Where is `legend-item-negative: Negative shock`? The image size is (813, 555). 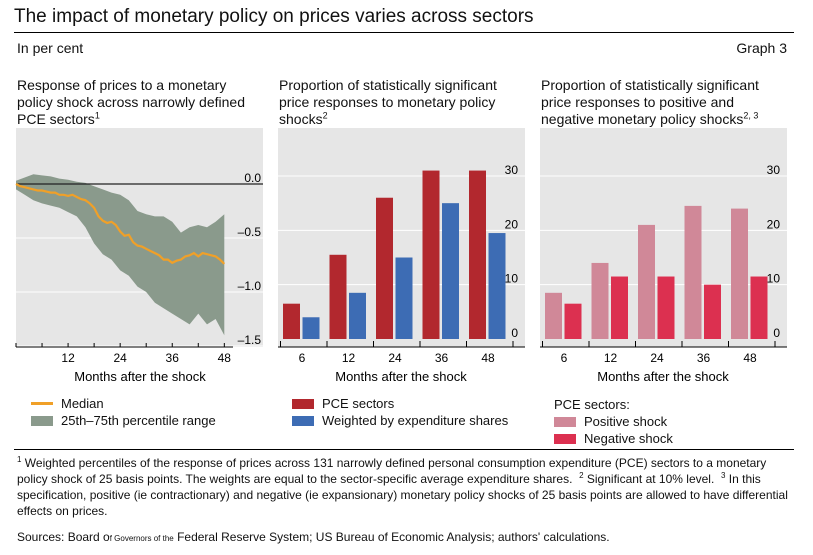 legend-item-negative: Negative shock is located at coordinates (613, 438).